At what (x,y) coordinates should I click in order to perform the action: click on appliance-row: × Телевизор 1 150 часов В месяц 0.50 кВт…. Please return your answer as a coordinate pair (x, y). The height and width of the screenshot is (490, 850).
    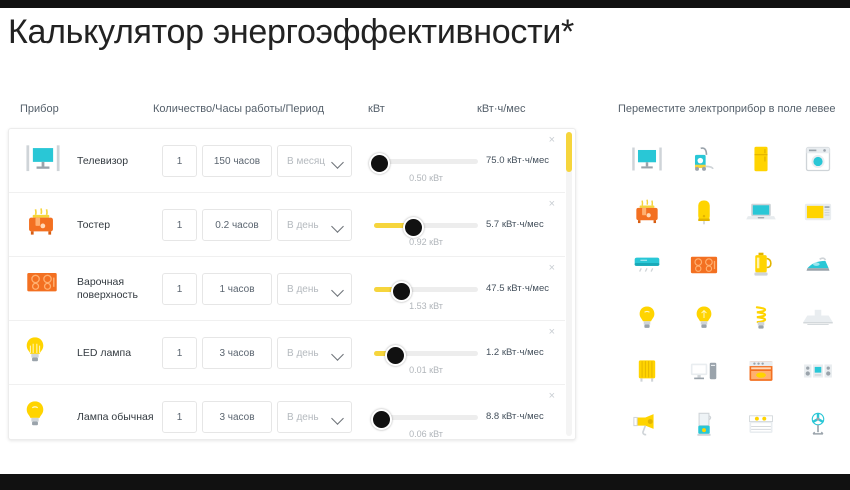
    Looking at the image, I should click on (287, 161).